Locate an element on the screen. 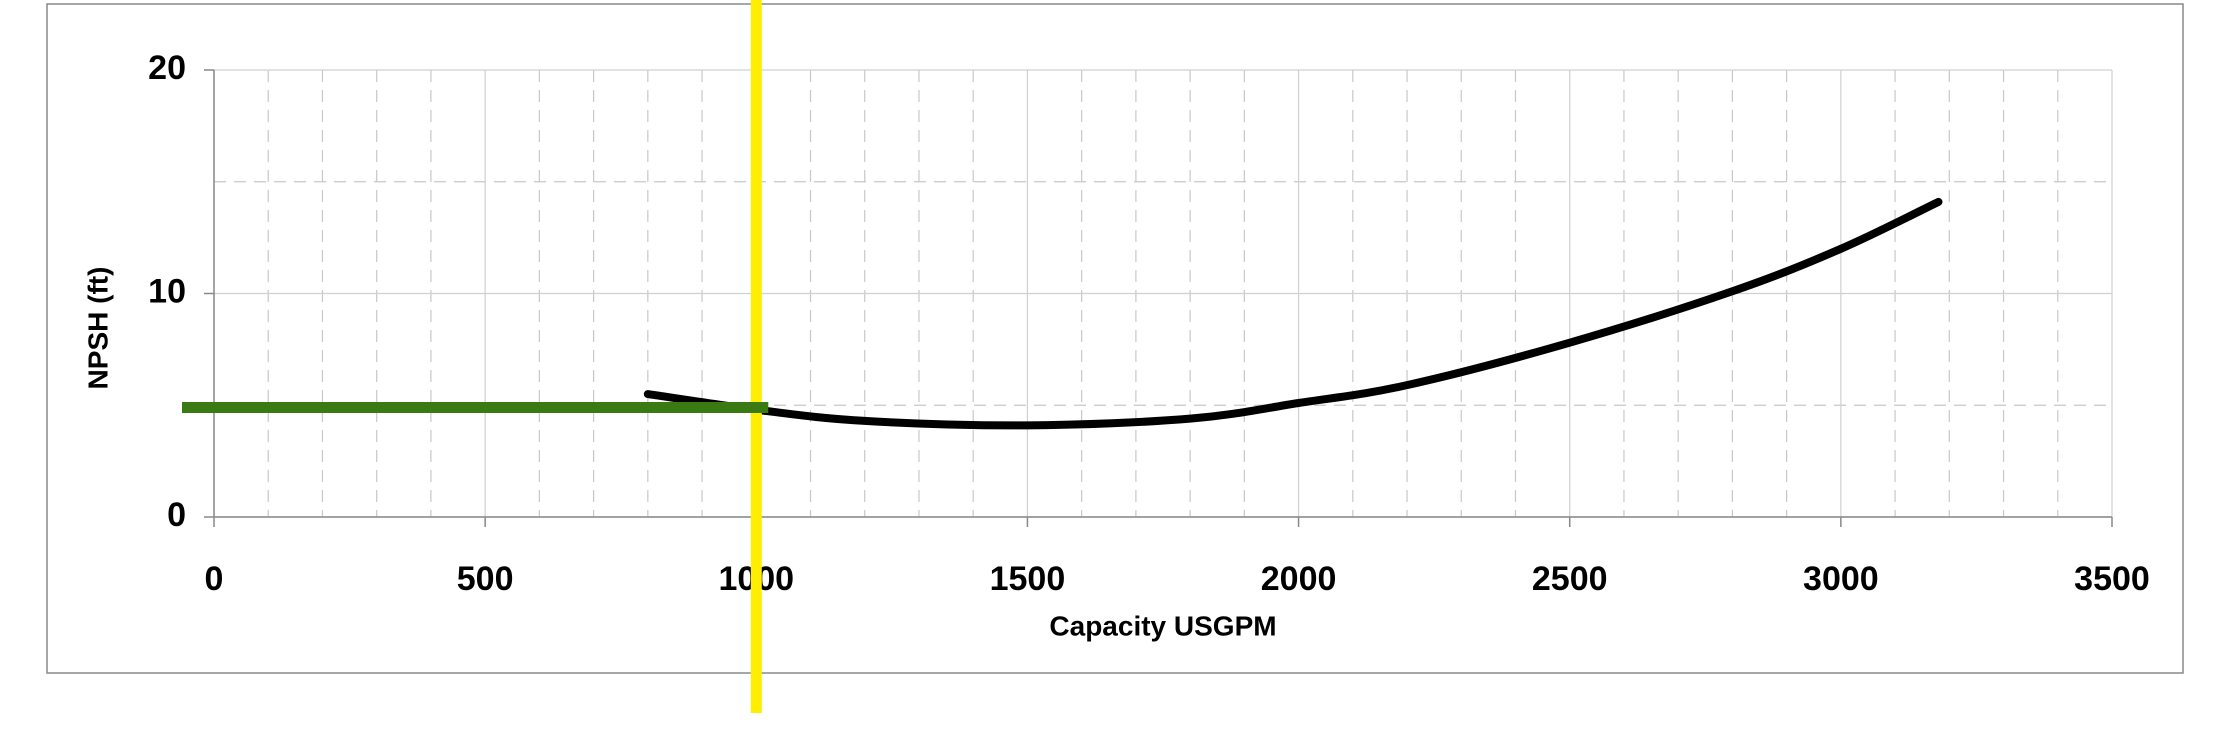 This screenshot has height=740, width=2221. x-axis-label: Capacity USGPM is located at coordinates (1162, 625).